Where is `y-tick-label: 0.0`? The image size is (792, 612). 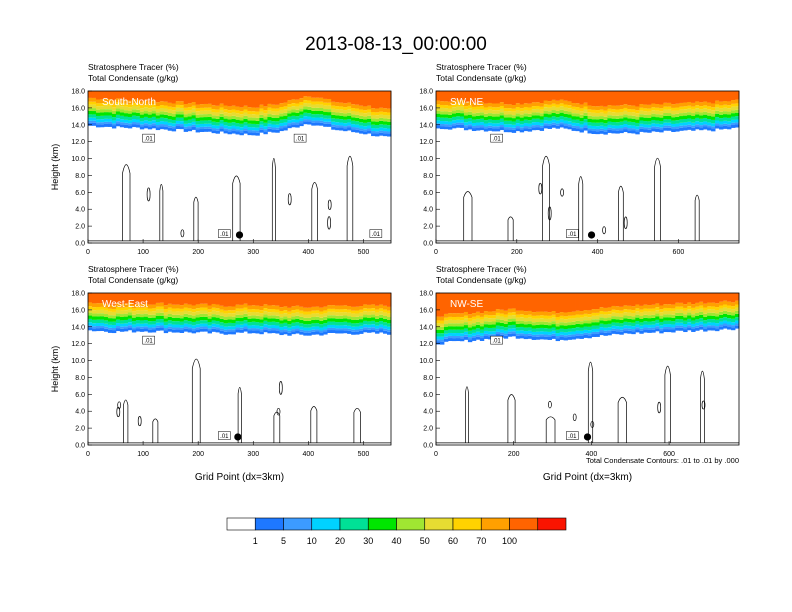 y-tick-label: 0.0 is located at coordinates (80, 244).